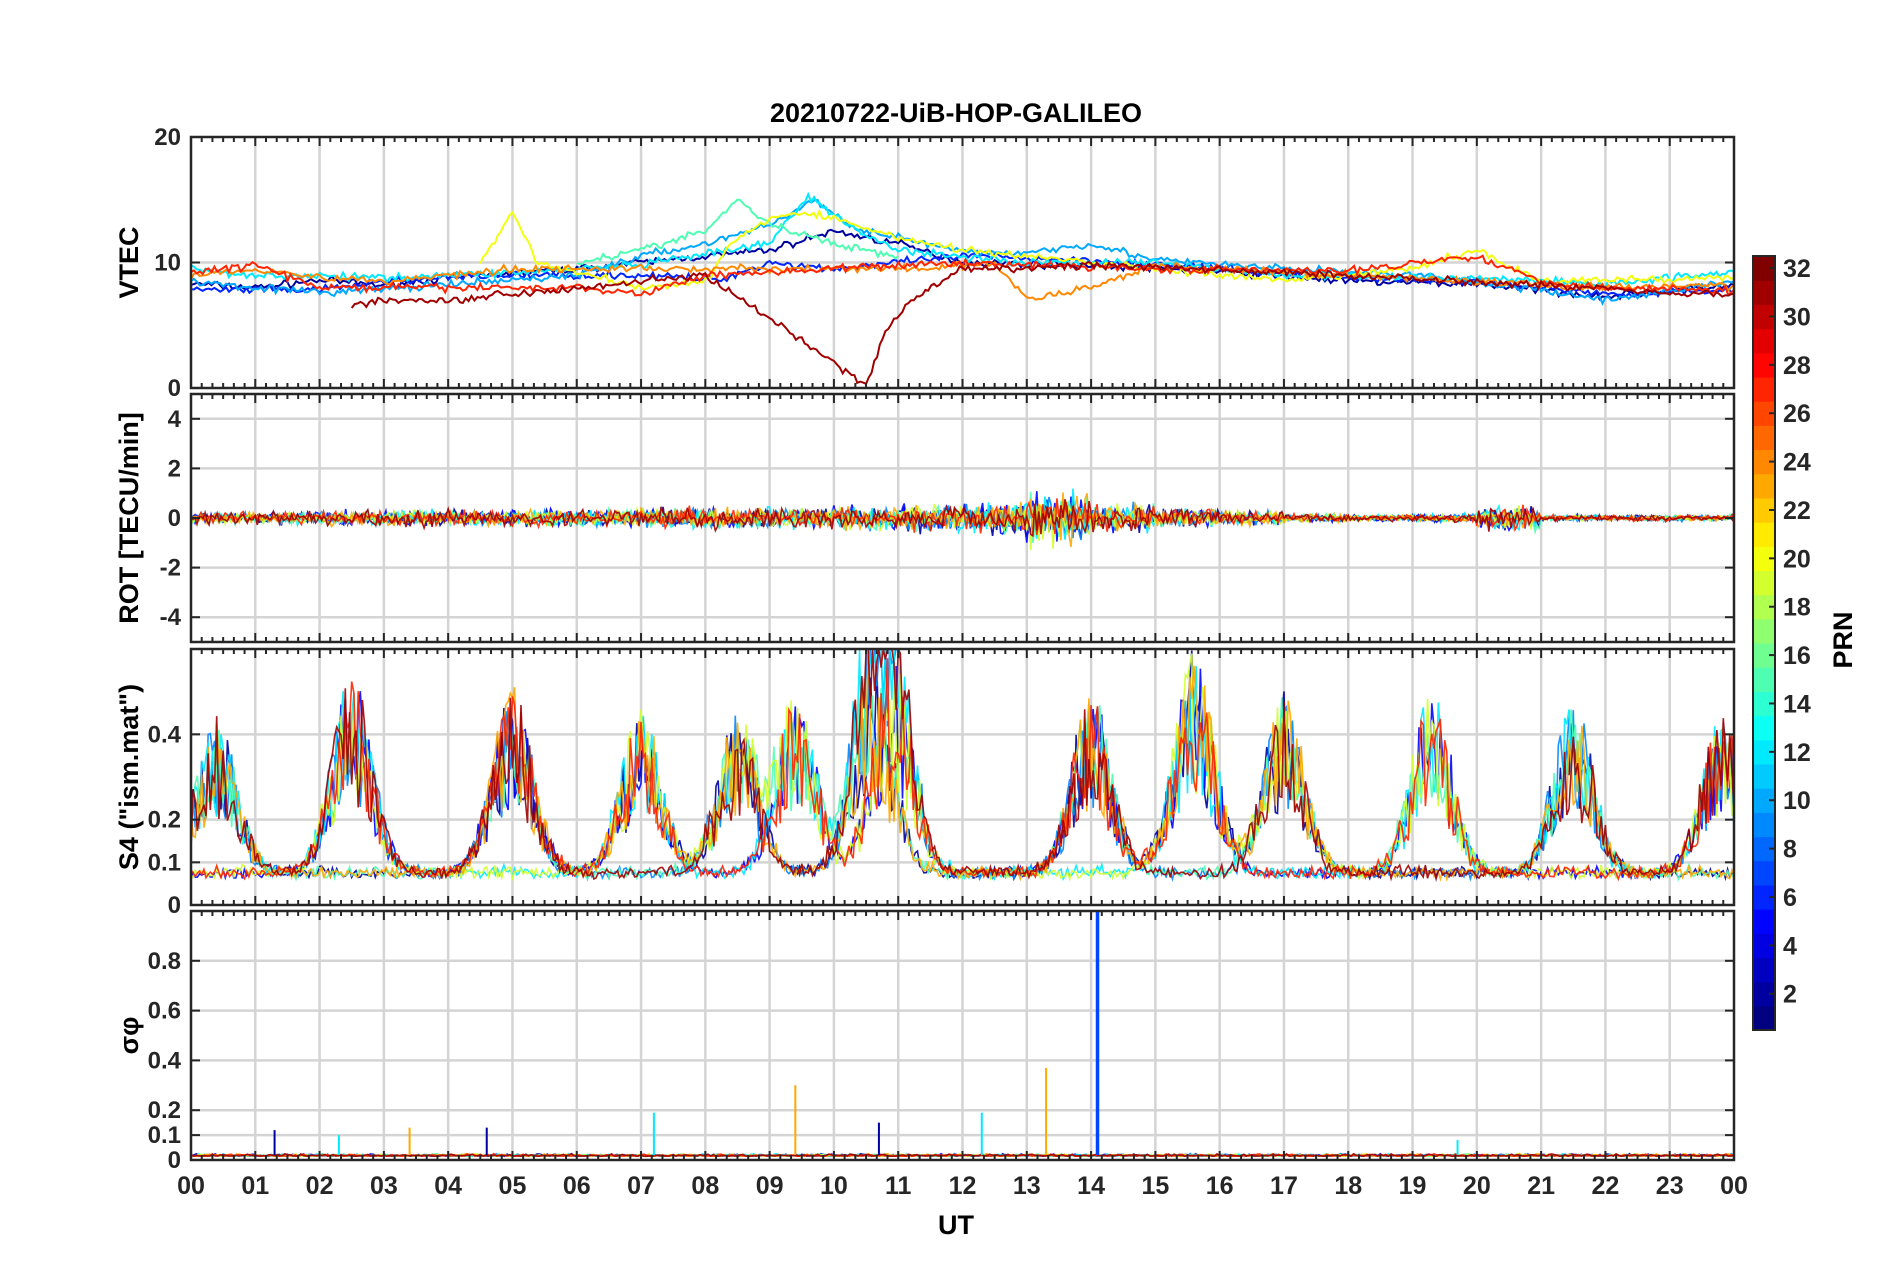 The image size is (1902, 1272). What do you see at coordinates (1797, 608) in the screenshot?
I see `colorbar-tick-label: 18` at bounding box center [1797, 608].